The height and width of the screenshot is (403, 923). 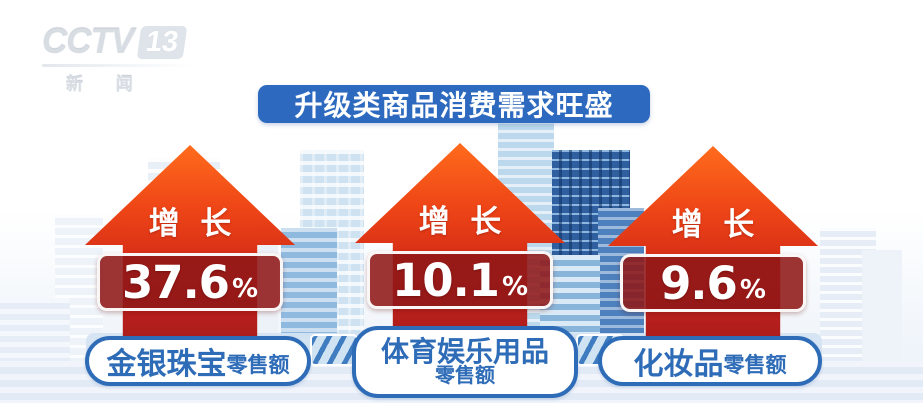 I want to click on hazard-stripes-decor, so click(x=334, y=350).